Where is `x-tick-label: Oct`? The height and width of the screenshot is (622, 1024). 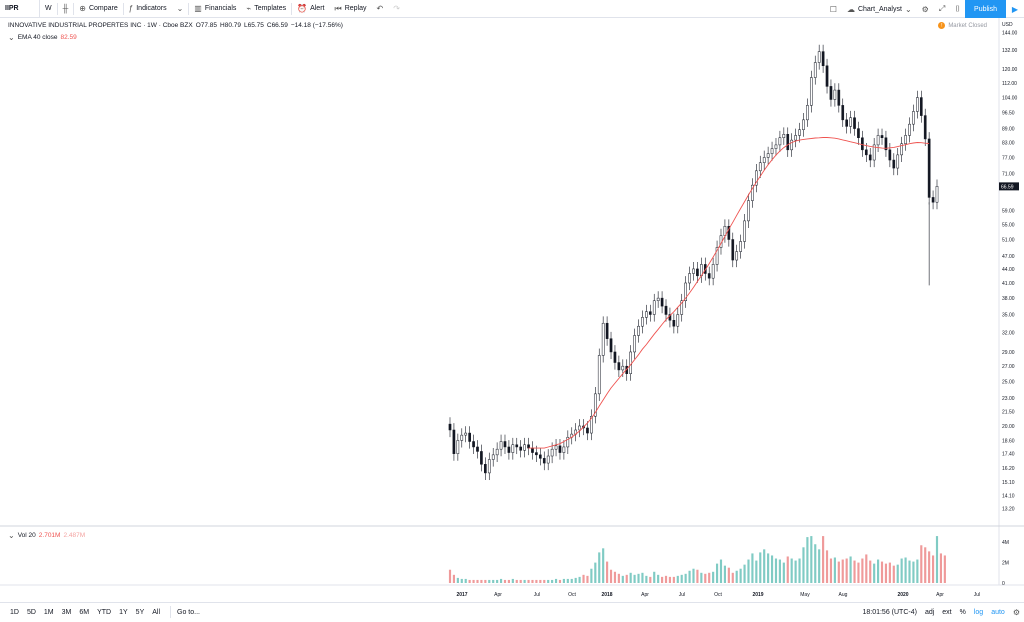 x-tick-label: Oct is located at coordinates (572, 595).